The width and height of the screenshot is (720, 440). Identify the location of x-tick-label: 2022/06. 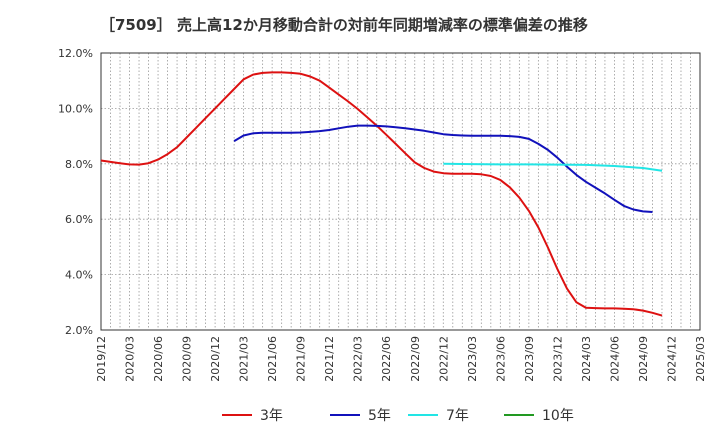
(386, 359).